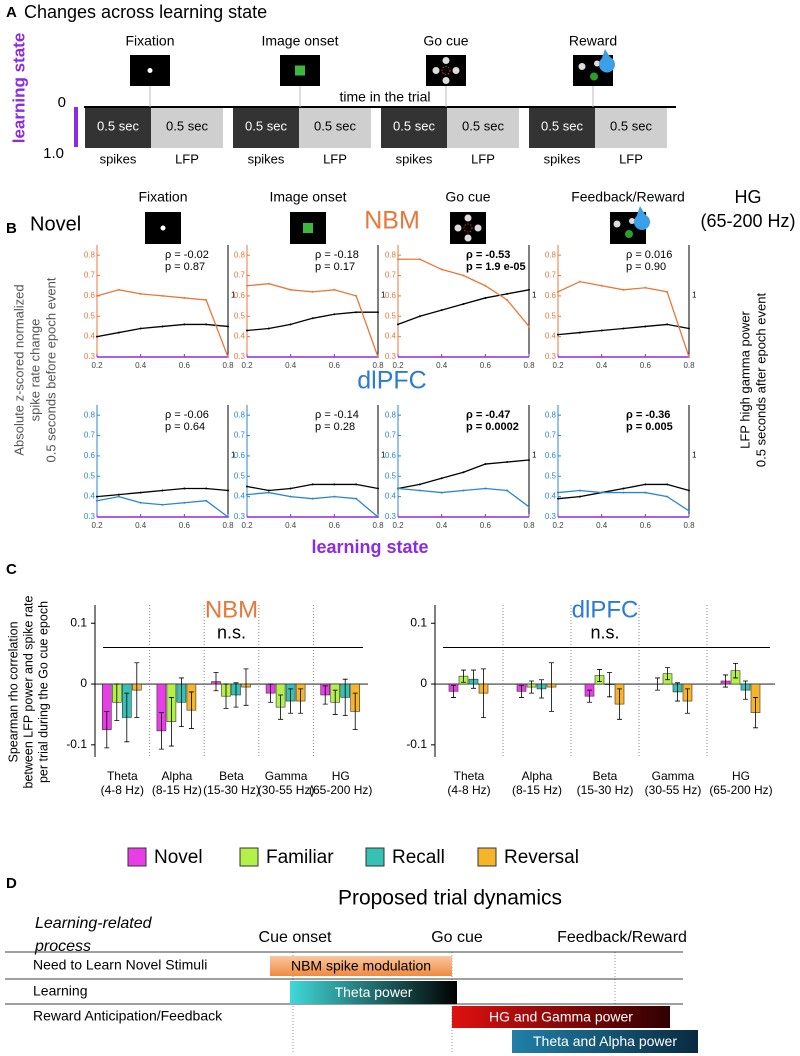 The height and width of the screenshot is (1056, 800). I want to click on epoch-signal: LFP, so click(335, 158).